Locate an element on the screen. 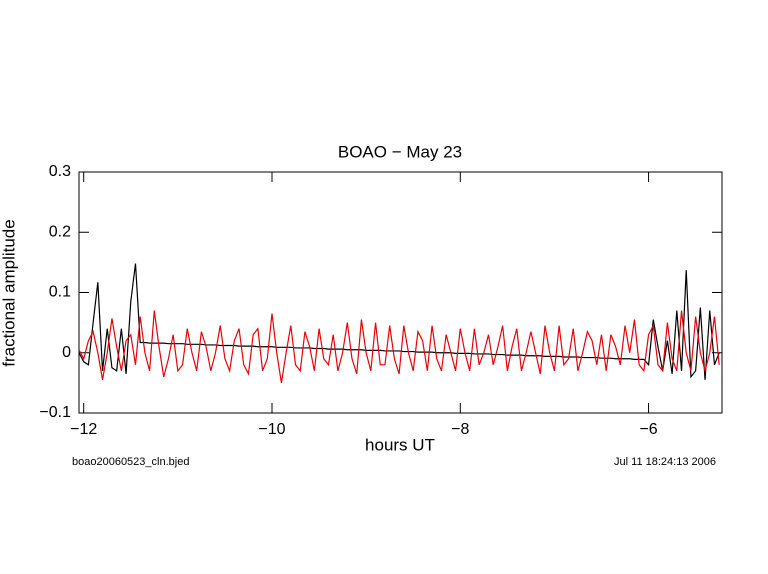 Image resolution: width=768 pixels, height=574 pixels. series-line is located at coordinates (399, 346).